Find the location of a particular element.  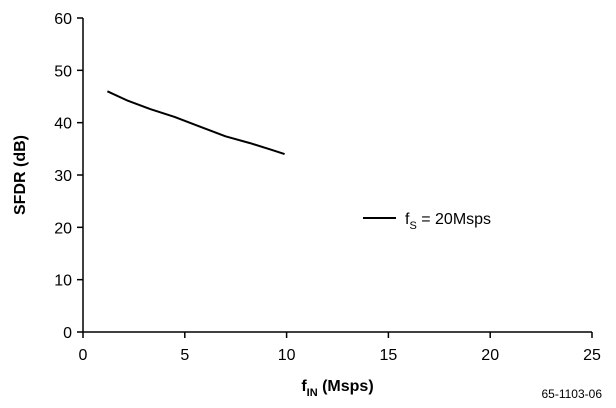

y-tick-label: 30 is located at coordinates (63, 176).